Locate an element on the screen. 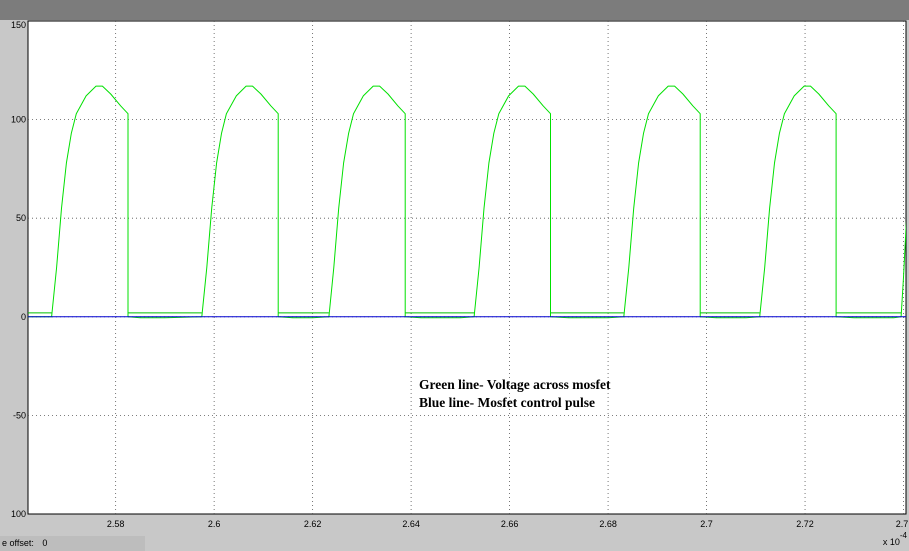 Image resolution: width=909 pixels, height=551 pixels. y-tick-label: 150 is located at coordinates (18, 25).